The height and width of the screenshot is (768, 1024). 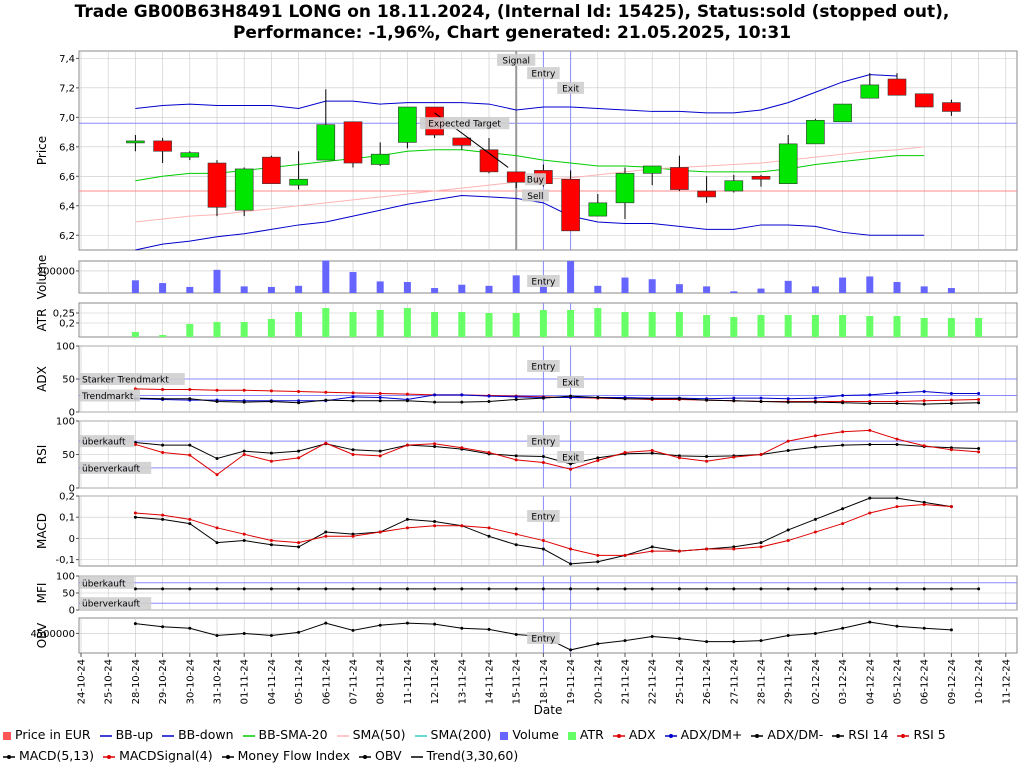 What do you see at coordinates (516, 59) in the screenshot?
I see `annotation-signal-bg` at bounding box center [516, 59].